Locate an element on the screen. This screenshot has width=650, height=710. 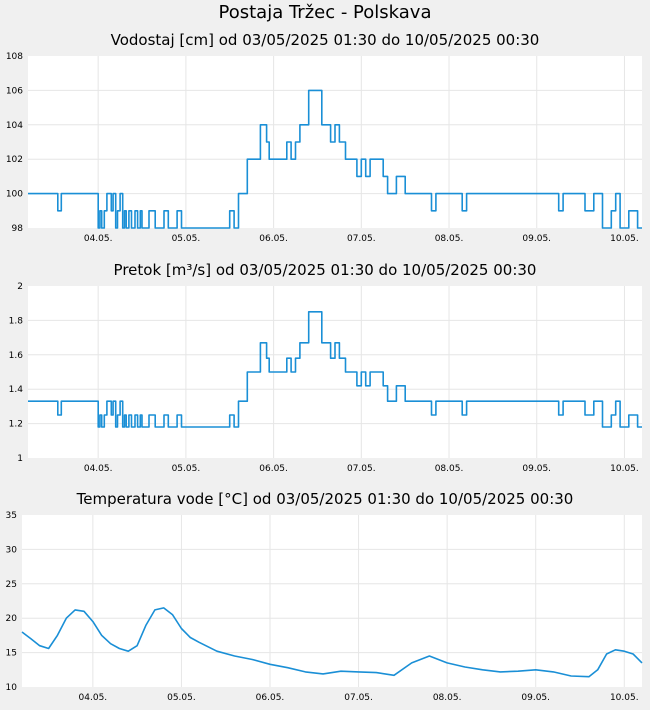
y-tick-label: 98 is located at coordinates (18, 229).